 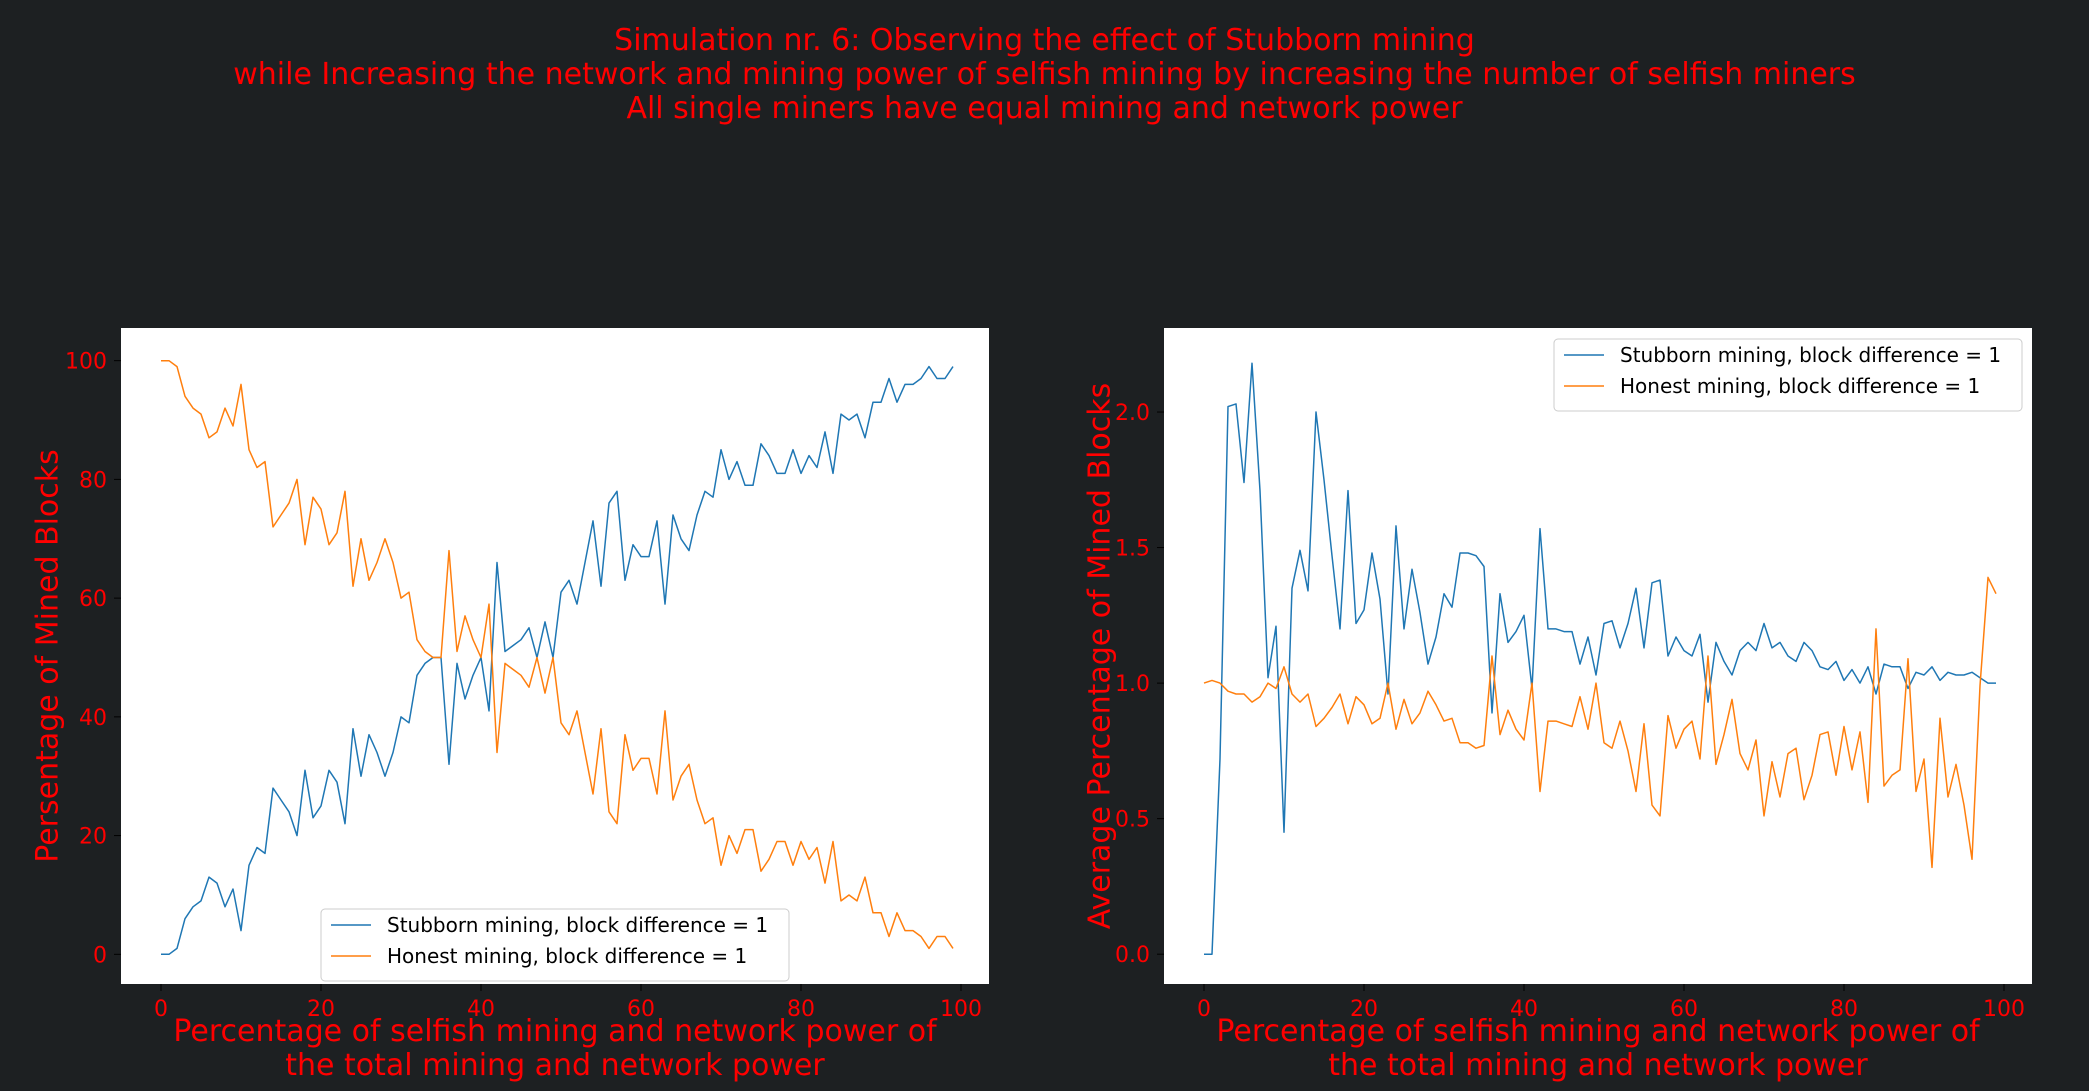 I want to click on chart2-x-tick-label: 100, so click(x=2004, y=1009).